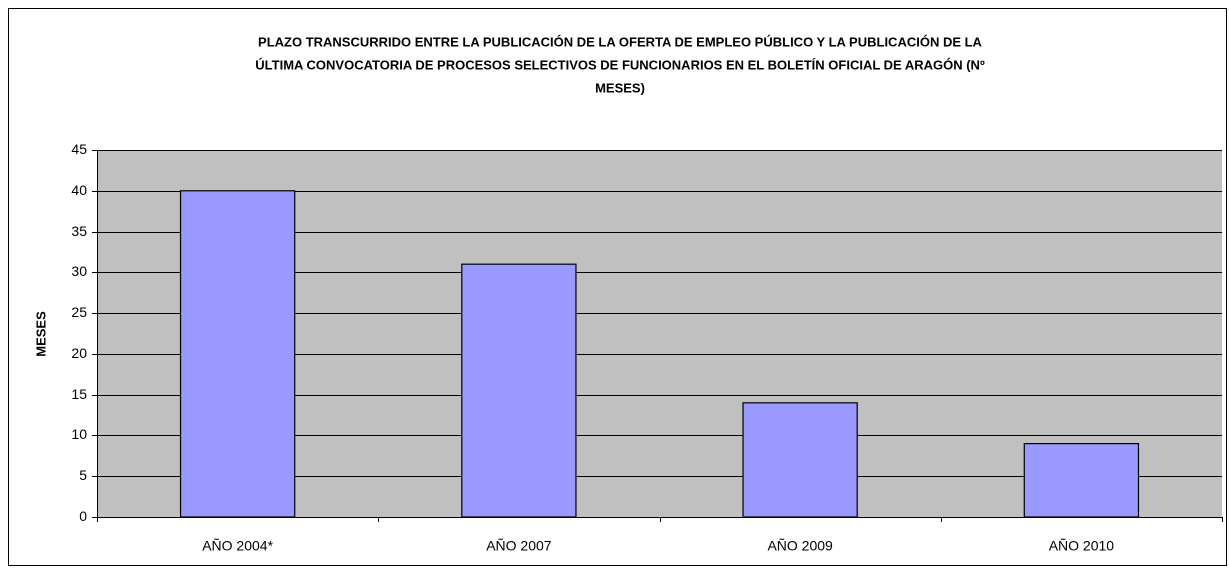  Describe the element at coordinates (79, 394) in the screenshot. I see `y-tick-label: 15` at that location.